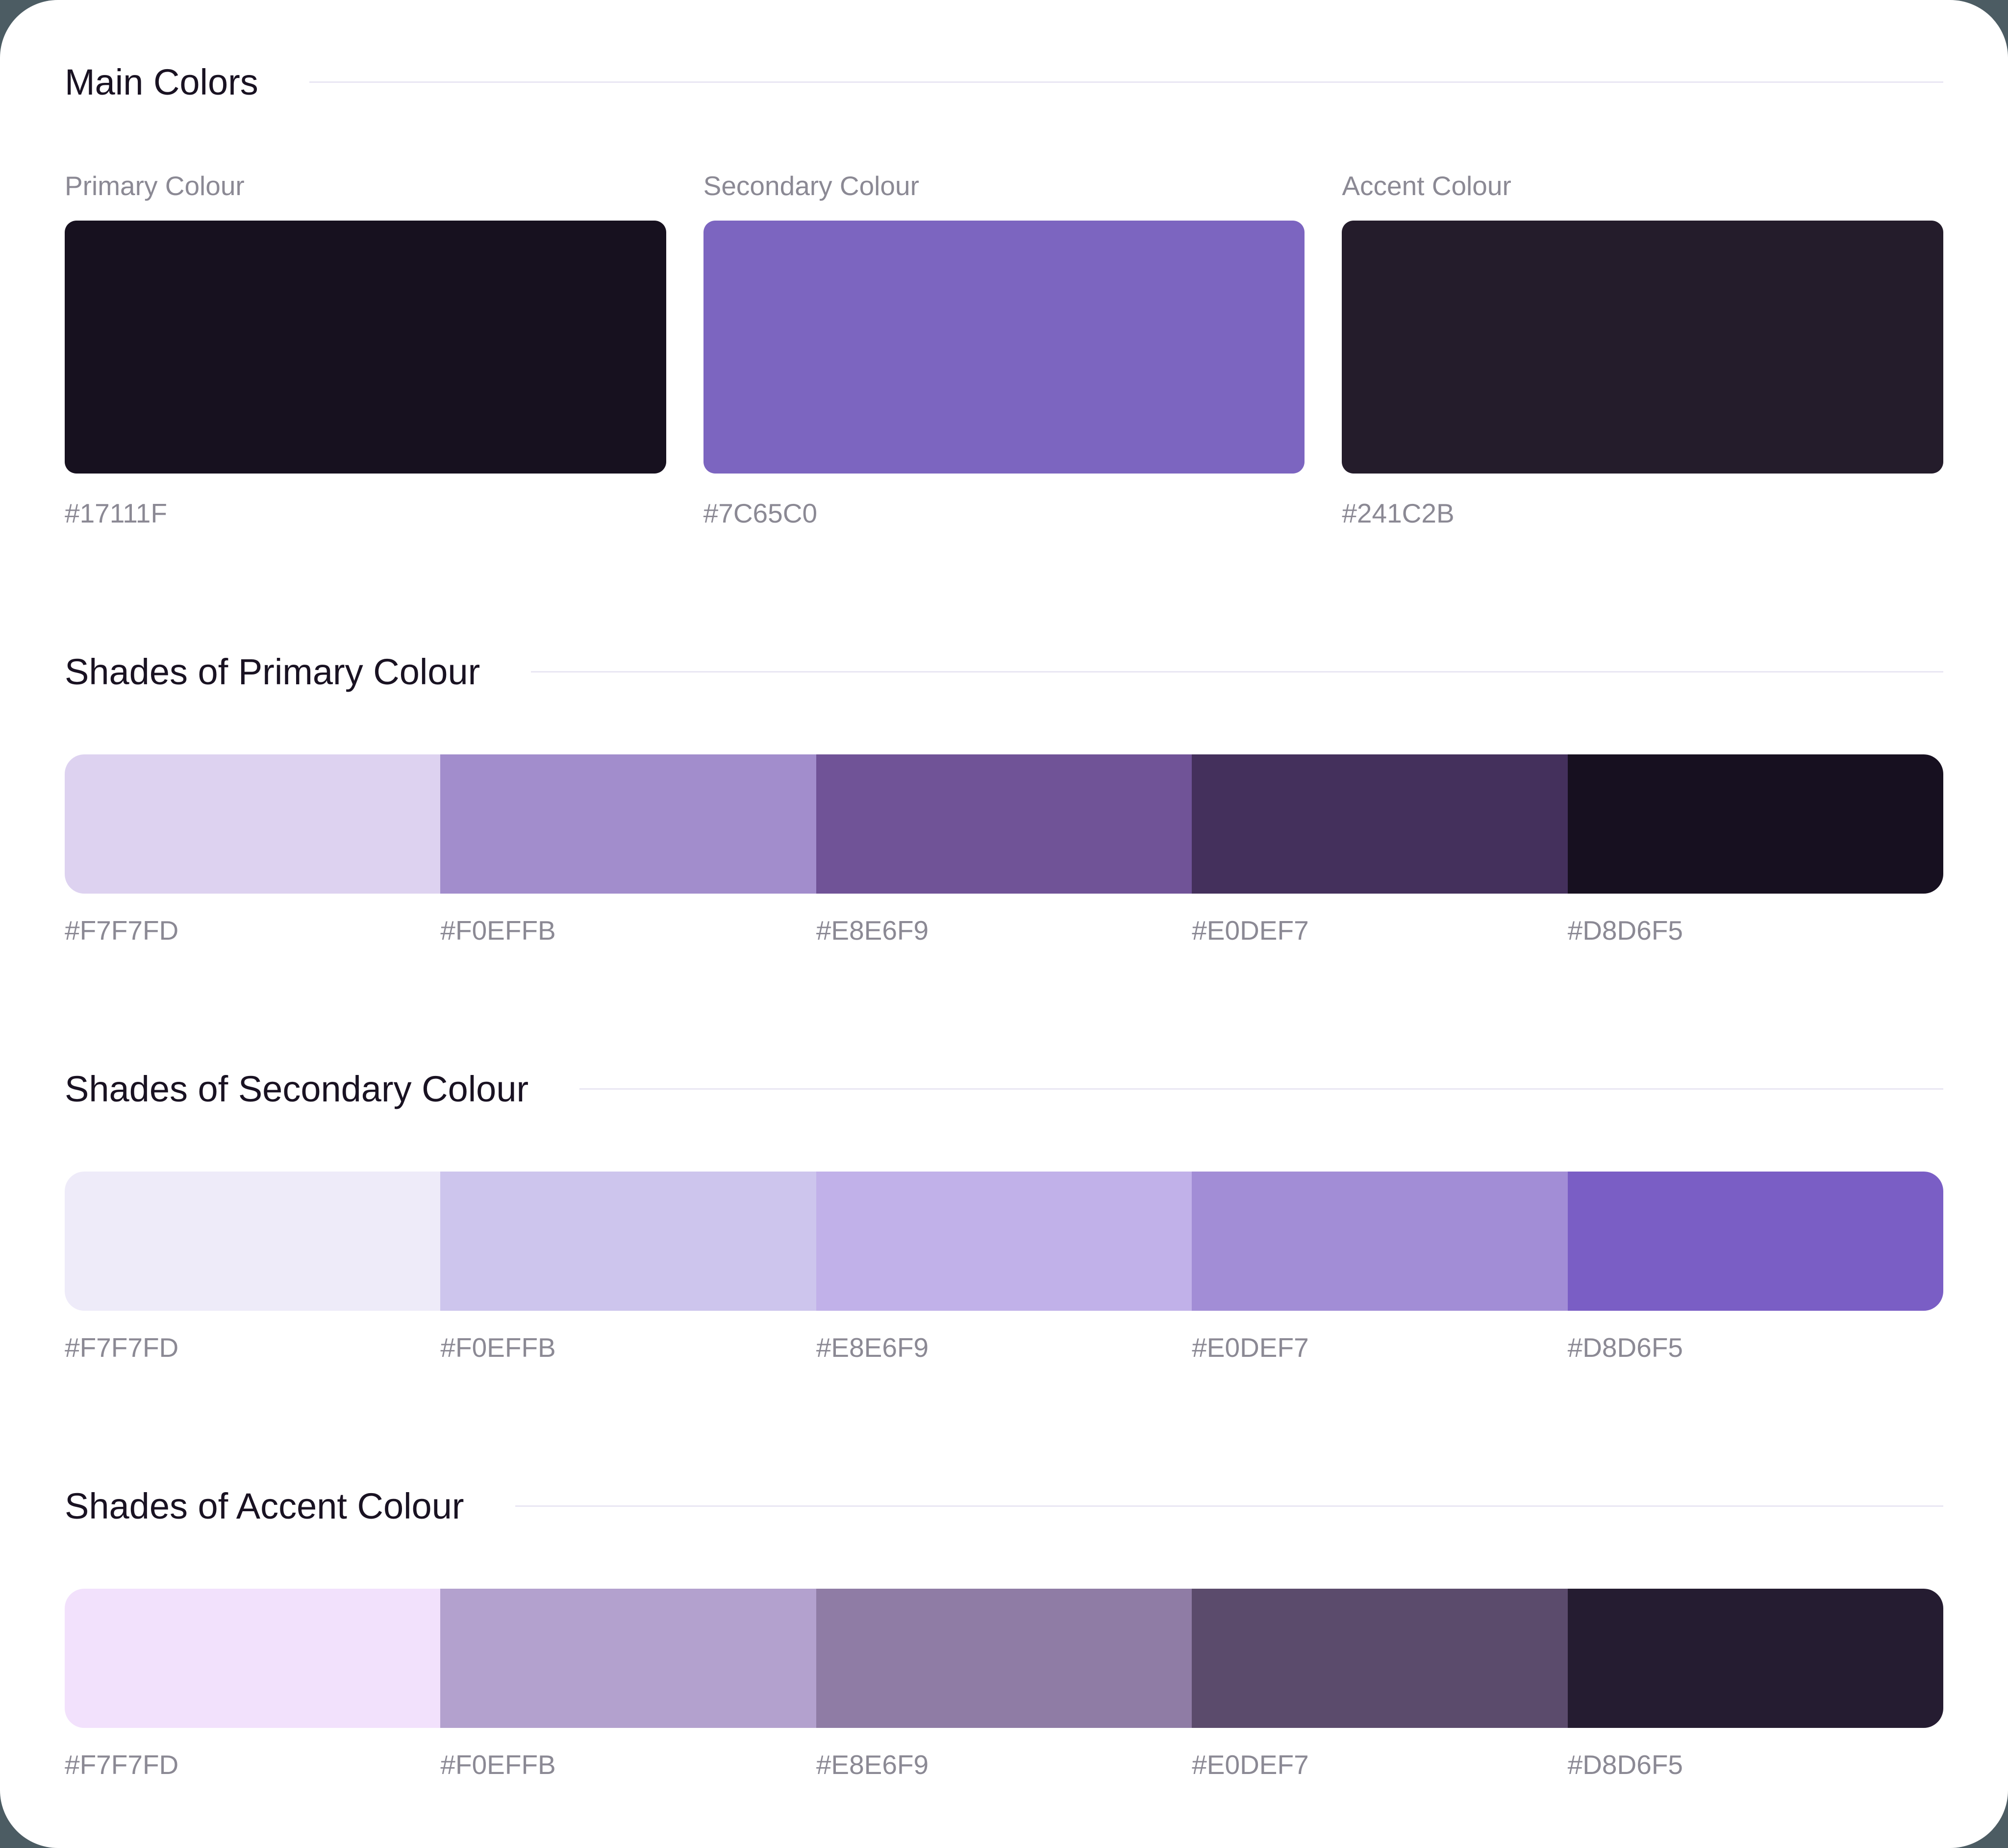 The height and width of the screenshot is (1848, 2008). What do you see at coordinates (272, 671) in the screenshot?
I see `section-title: Shades of Primary Colour` at bounding box center [272, 671].